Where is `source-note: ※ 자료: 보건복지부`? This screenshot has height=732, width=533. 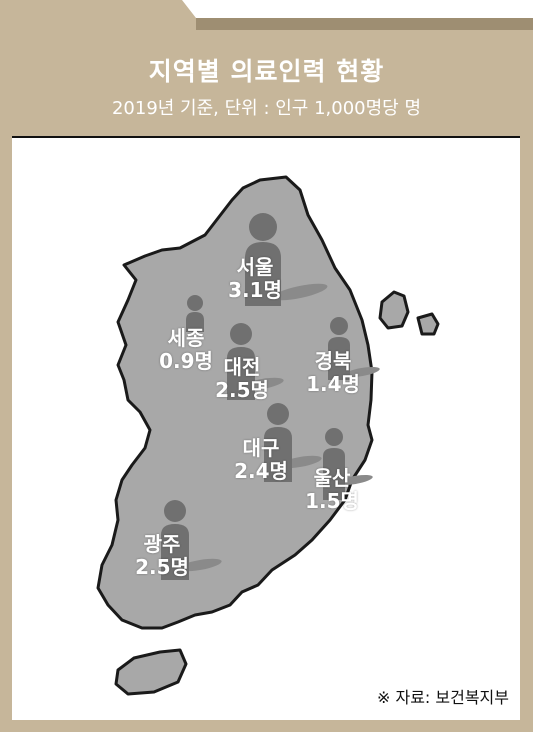 source-note: ※ 자료: 보건복지부 is located at coordinates (442, 697).